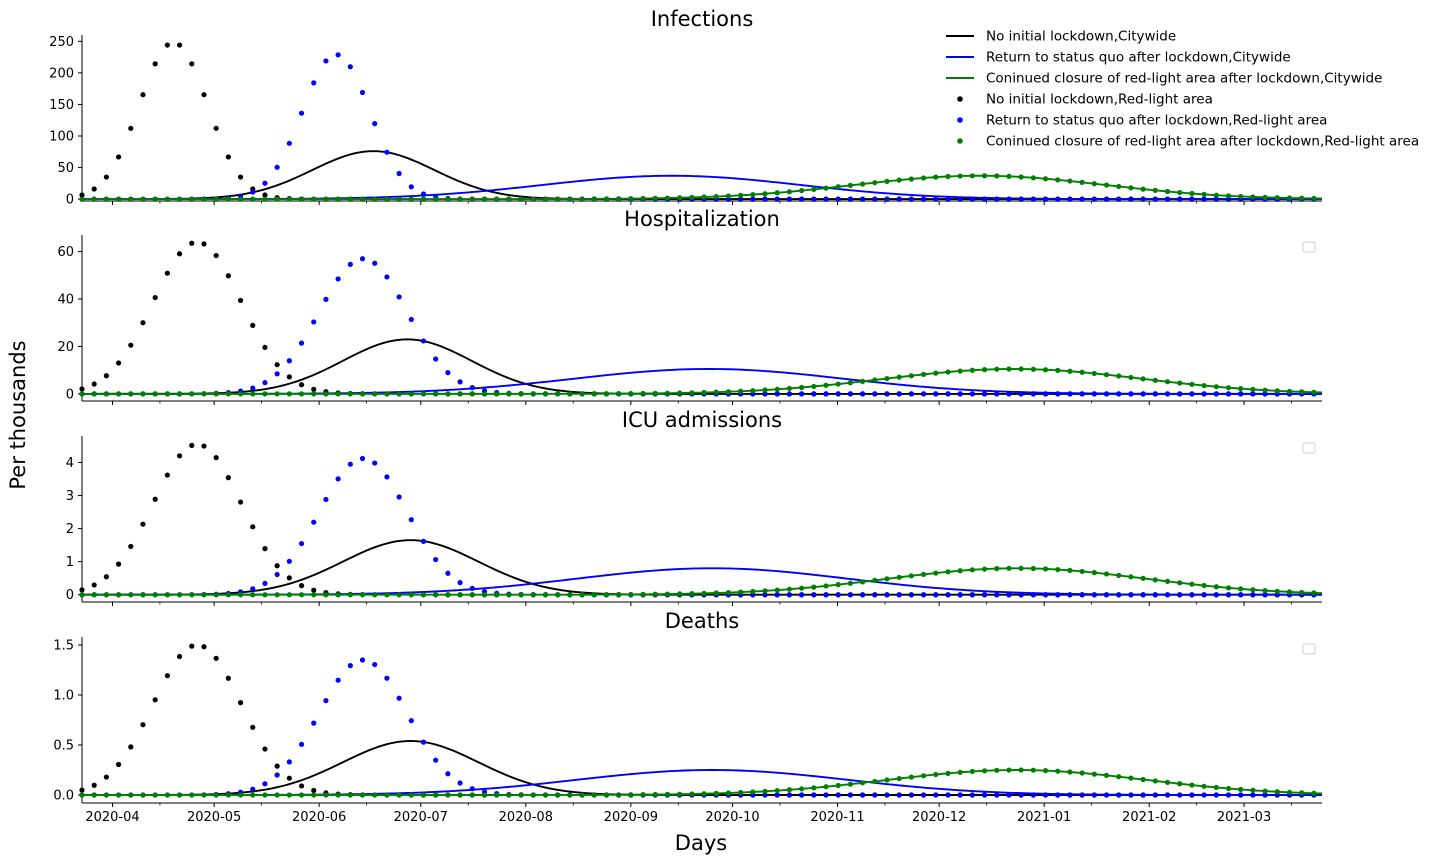 This screenshot has width=1449, height=863. What do you see at coordinates (631, 817) in the screenshot?
I see `x-tick-label: 2020-09` at bounding box center [631, 817].